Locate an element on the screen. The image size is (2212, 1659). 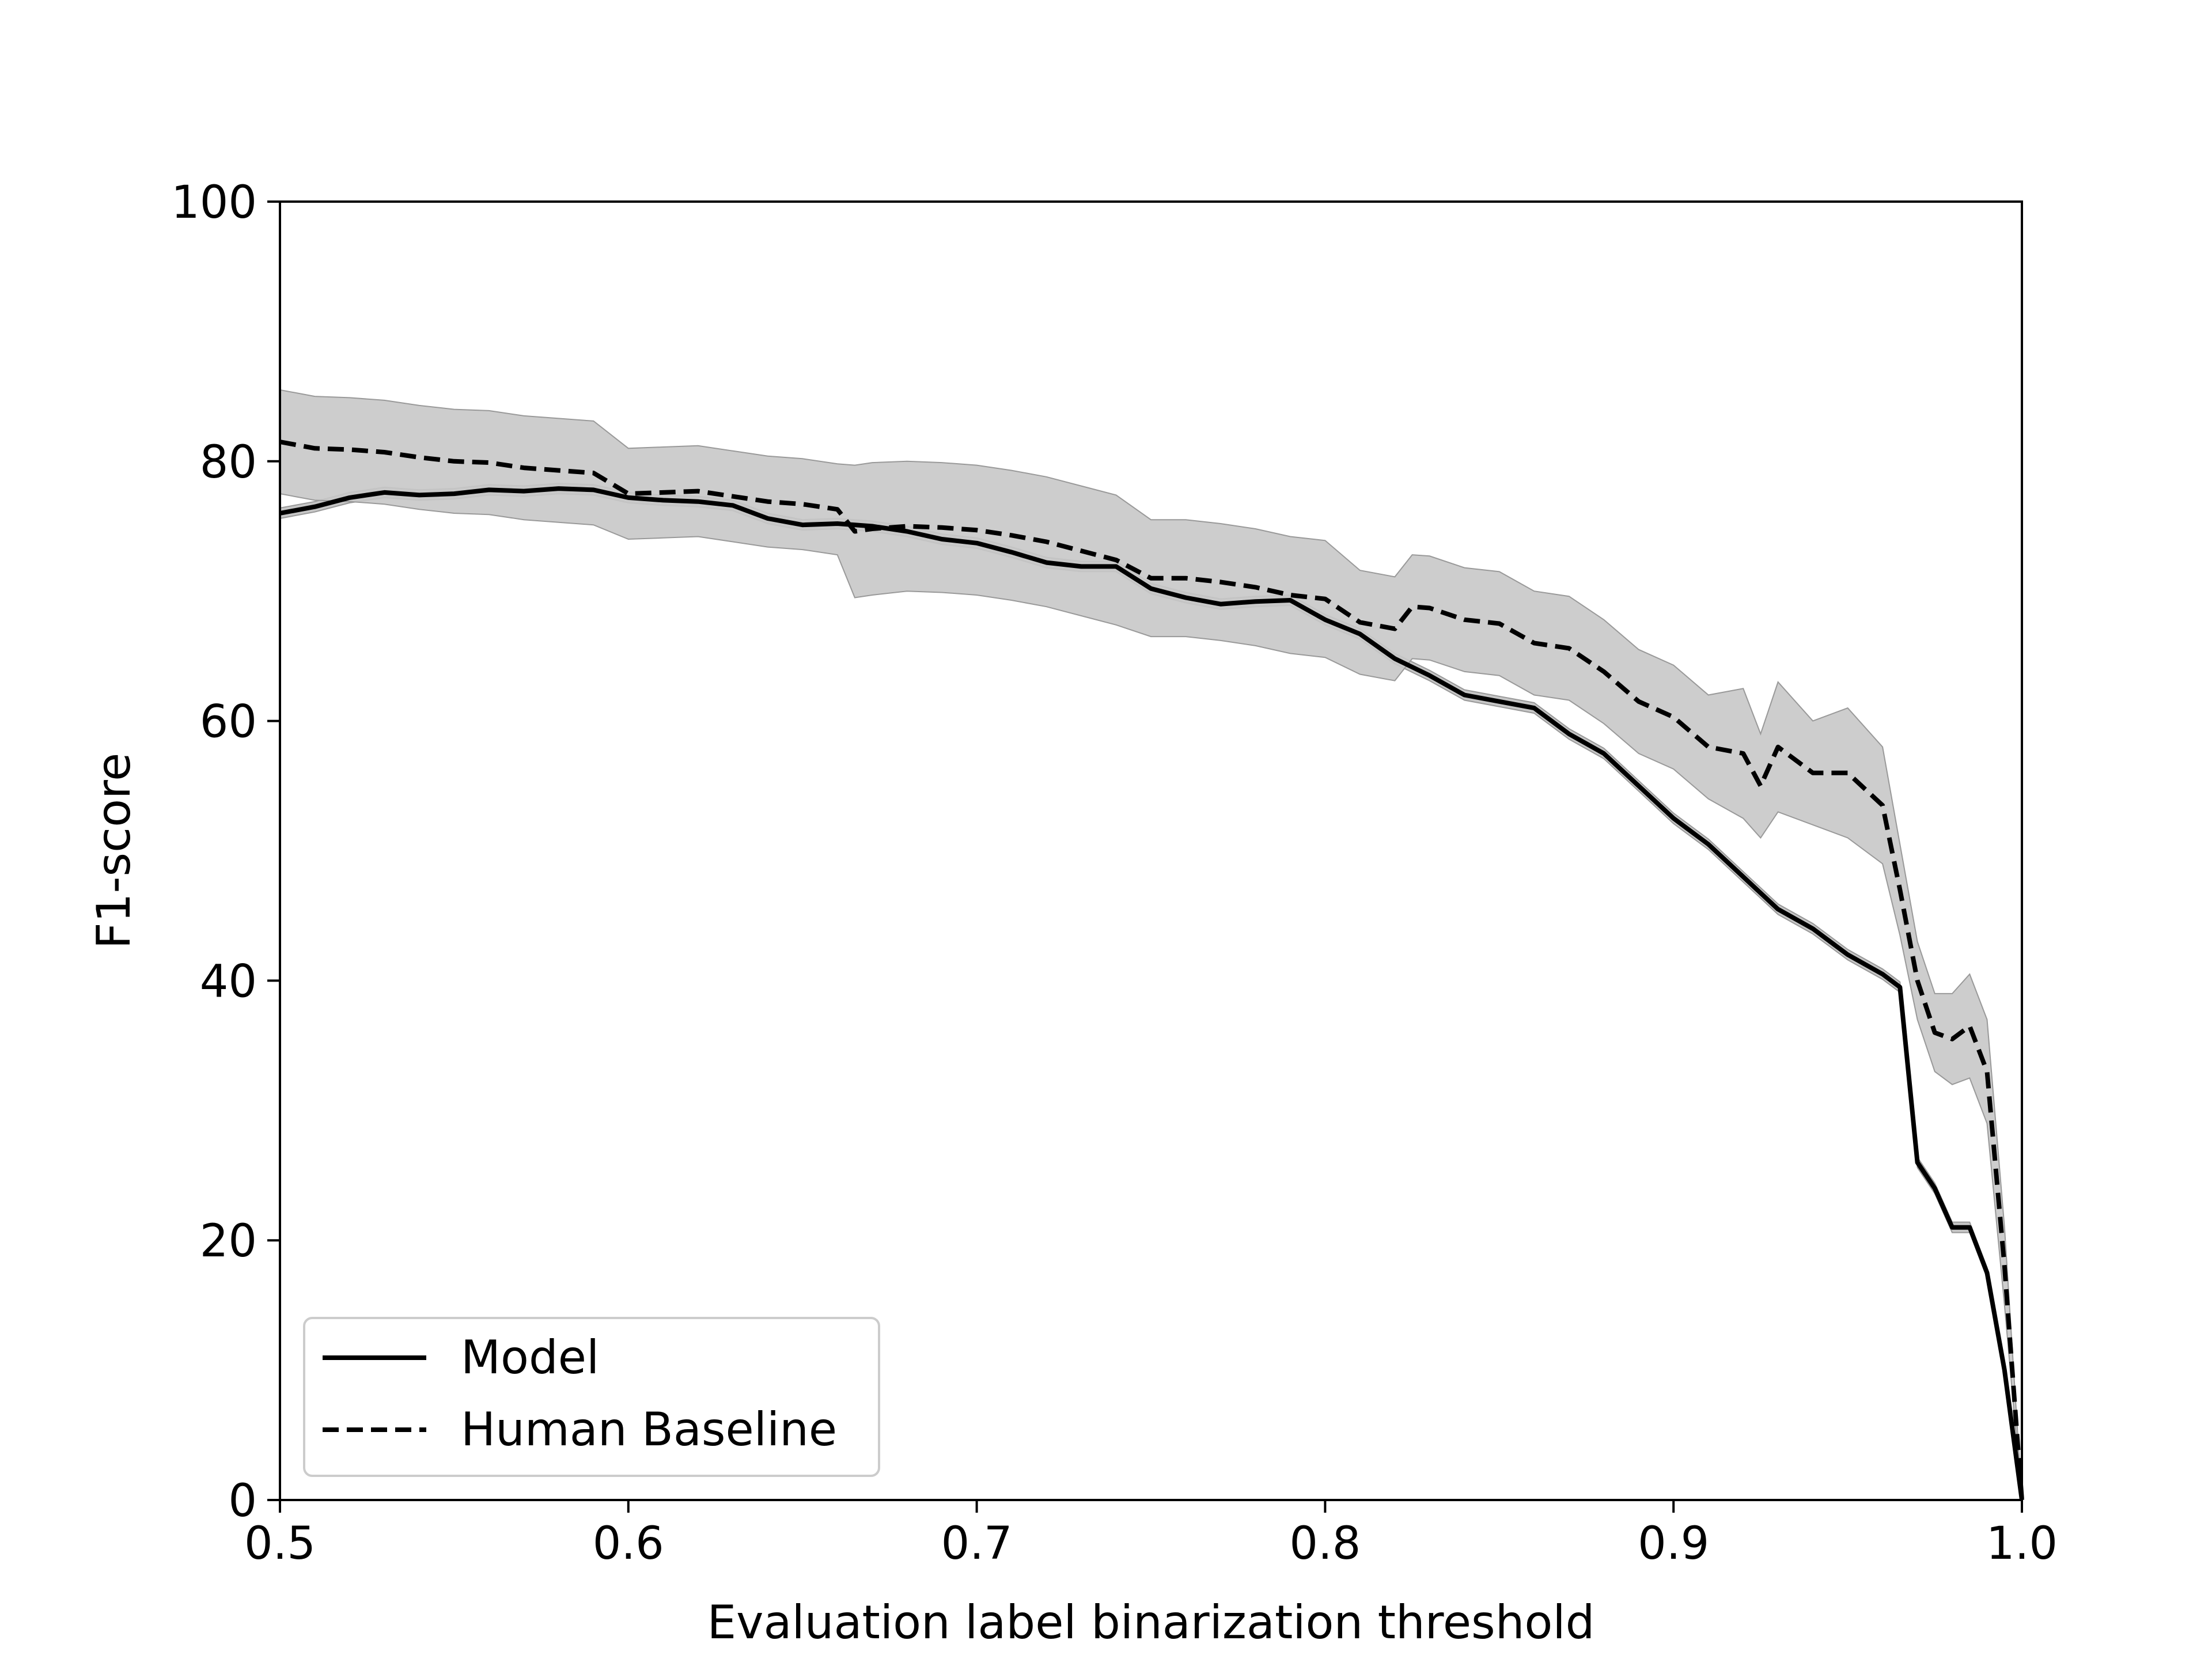
legend-box is located at coordinates (591, 1397).